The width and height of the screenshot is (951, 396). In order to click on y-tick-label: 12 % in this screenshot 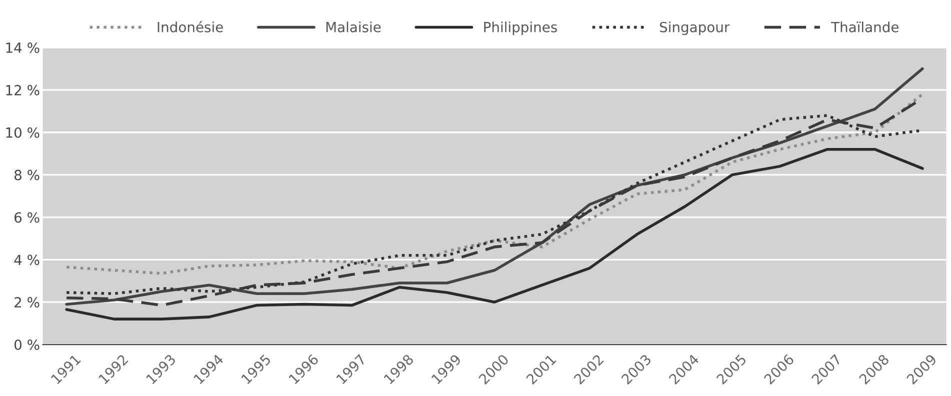, I will do `click(23, 90)`.